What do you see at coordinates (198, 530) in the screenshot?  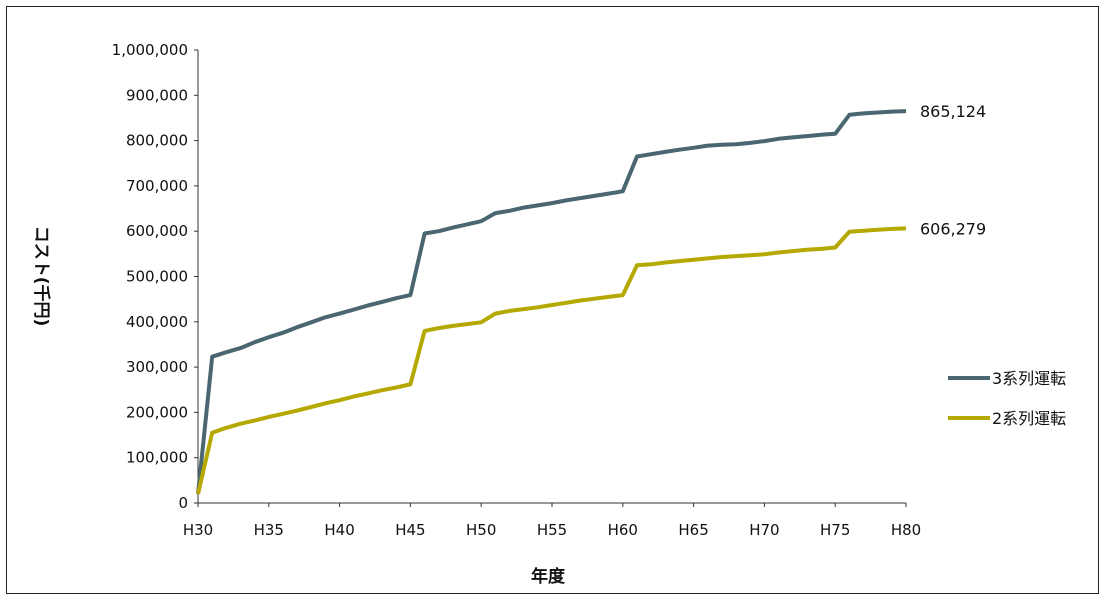 I see `x-tick-label: H30` at bounding box center [198, 530].